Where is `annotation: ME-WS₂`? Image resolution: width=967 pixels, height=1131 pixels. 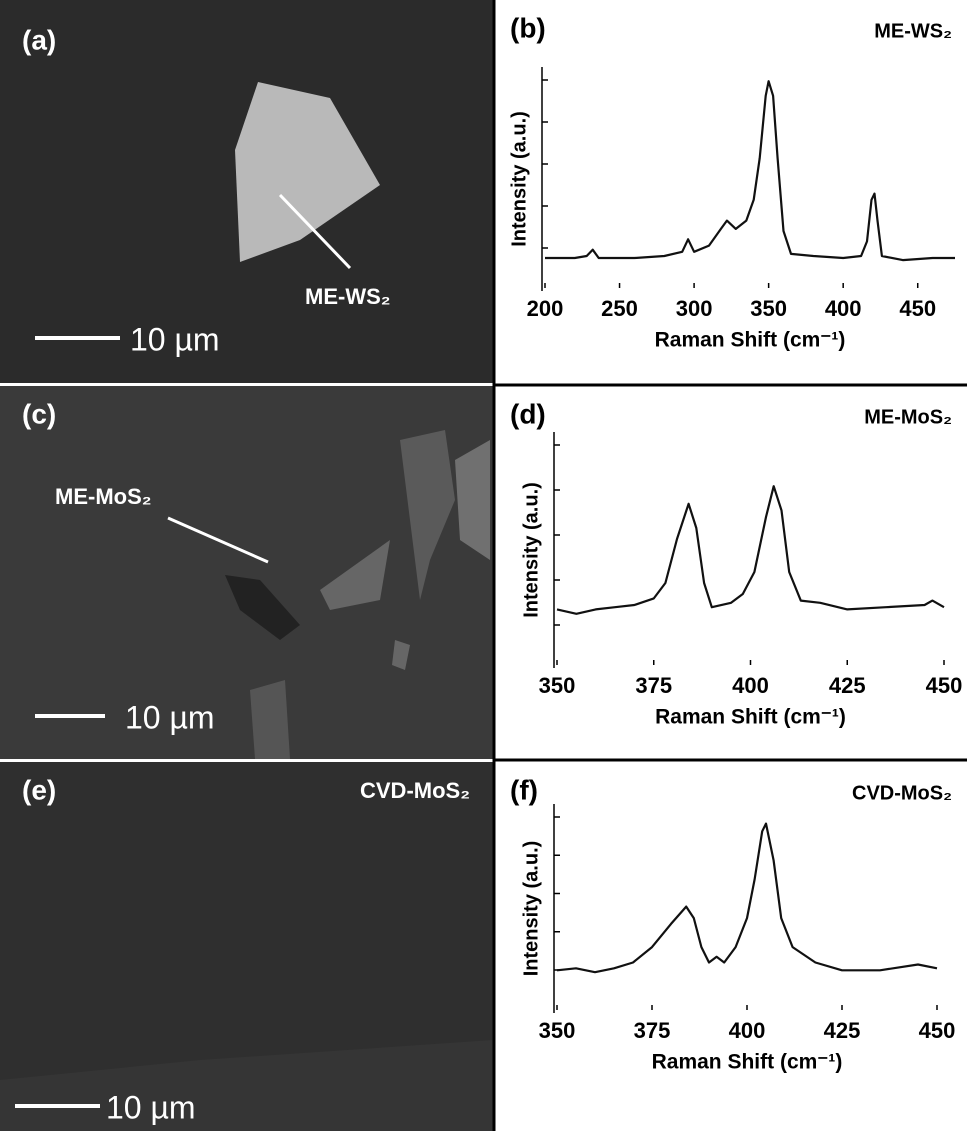
annotation: ME-WS₂ is located at coordinates (348, 296).